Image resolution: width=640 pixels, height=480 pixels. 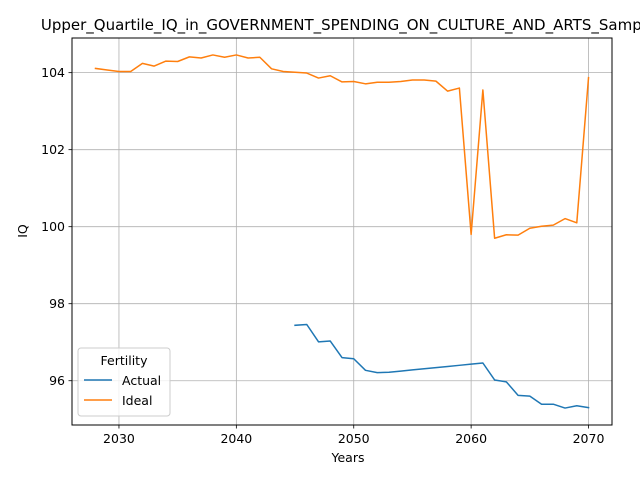 What do you see at coordinates (137, 400) in the screenshot?
I see `legend-label-ideal: Ideal` at bounding box center [137, 400].